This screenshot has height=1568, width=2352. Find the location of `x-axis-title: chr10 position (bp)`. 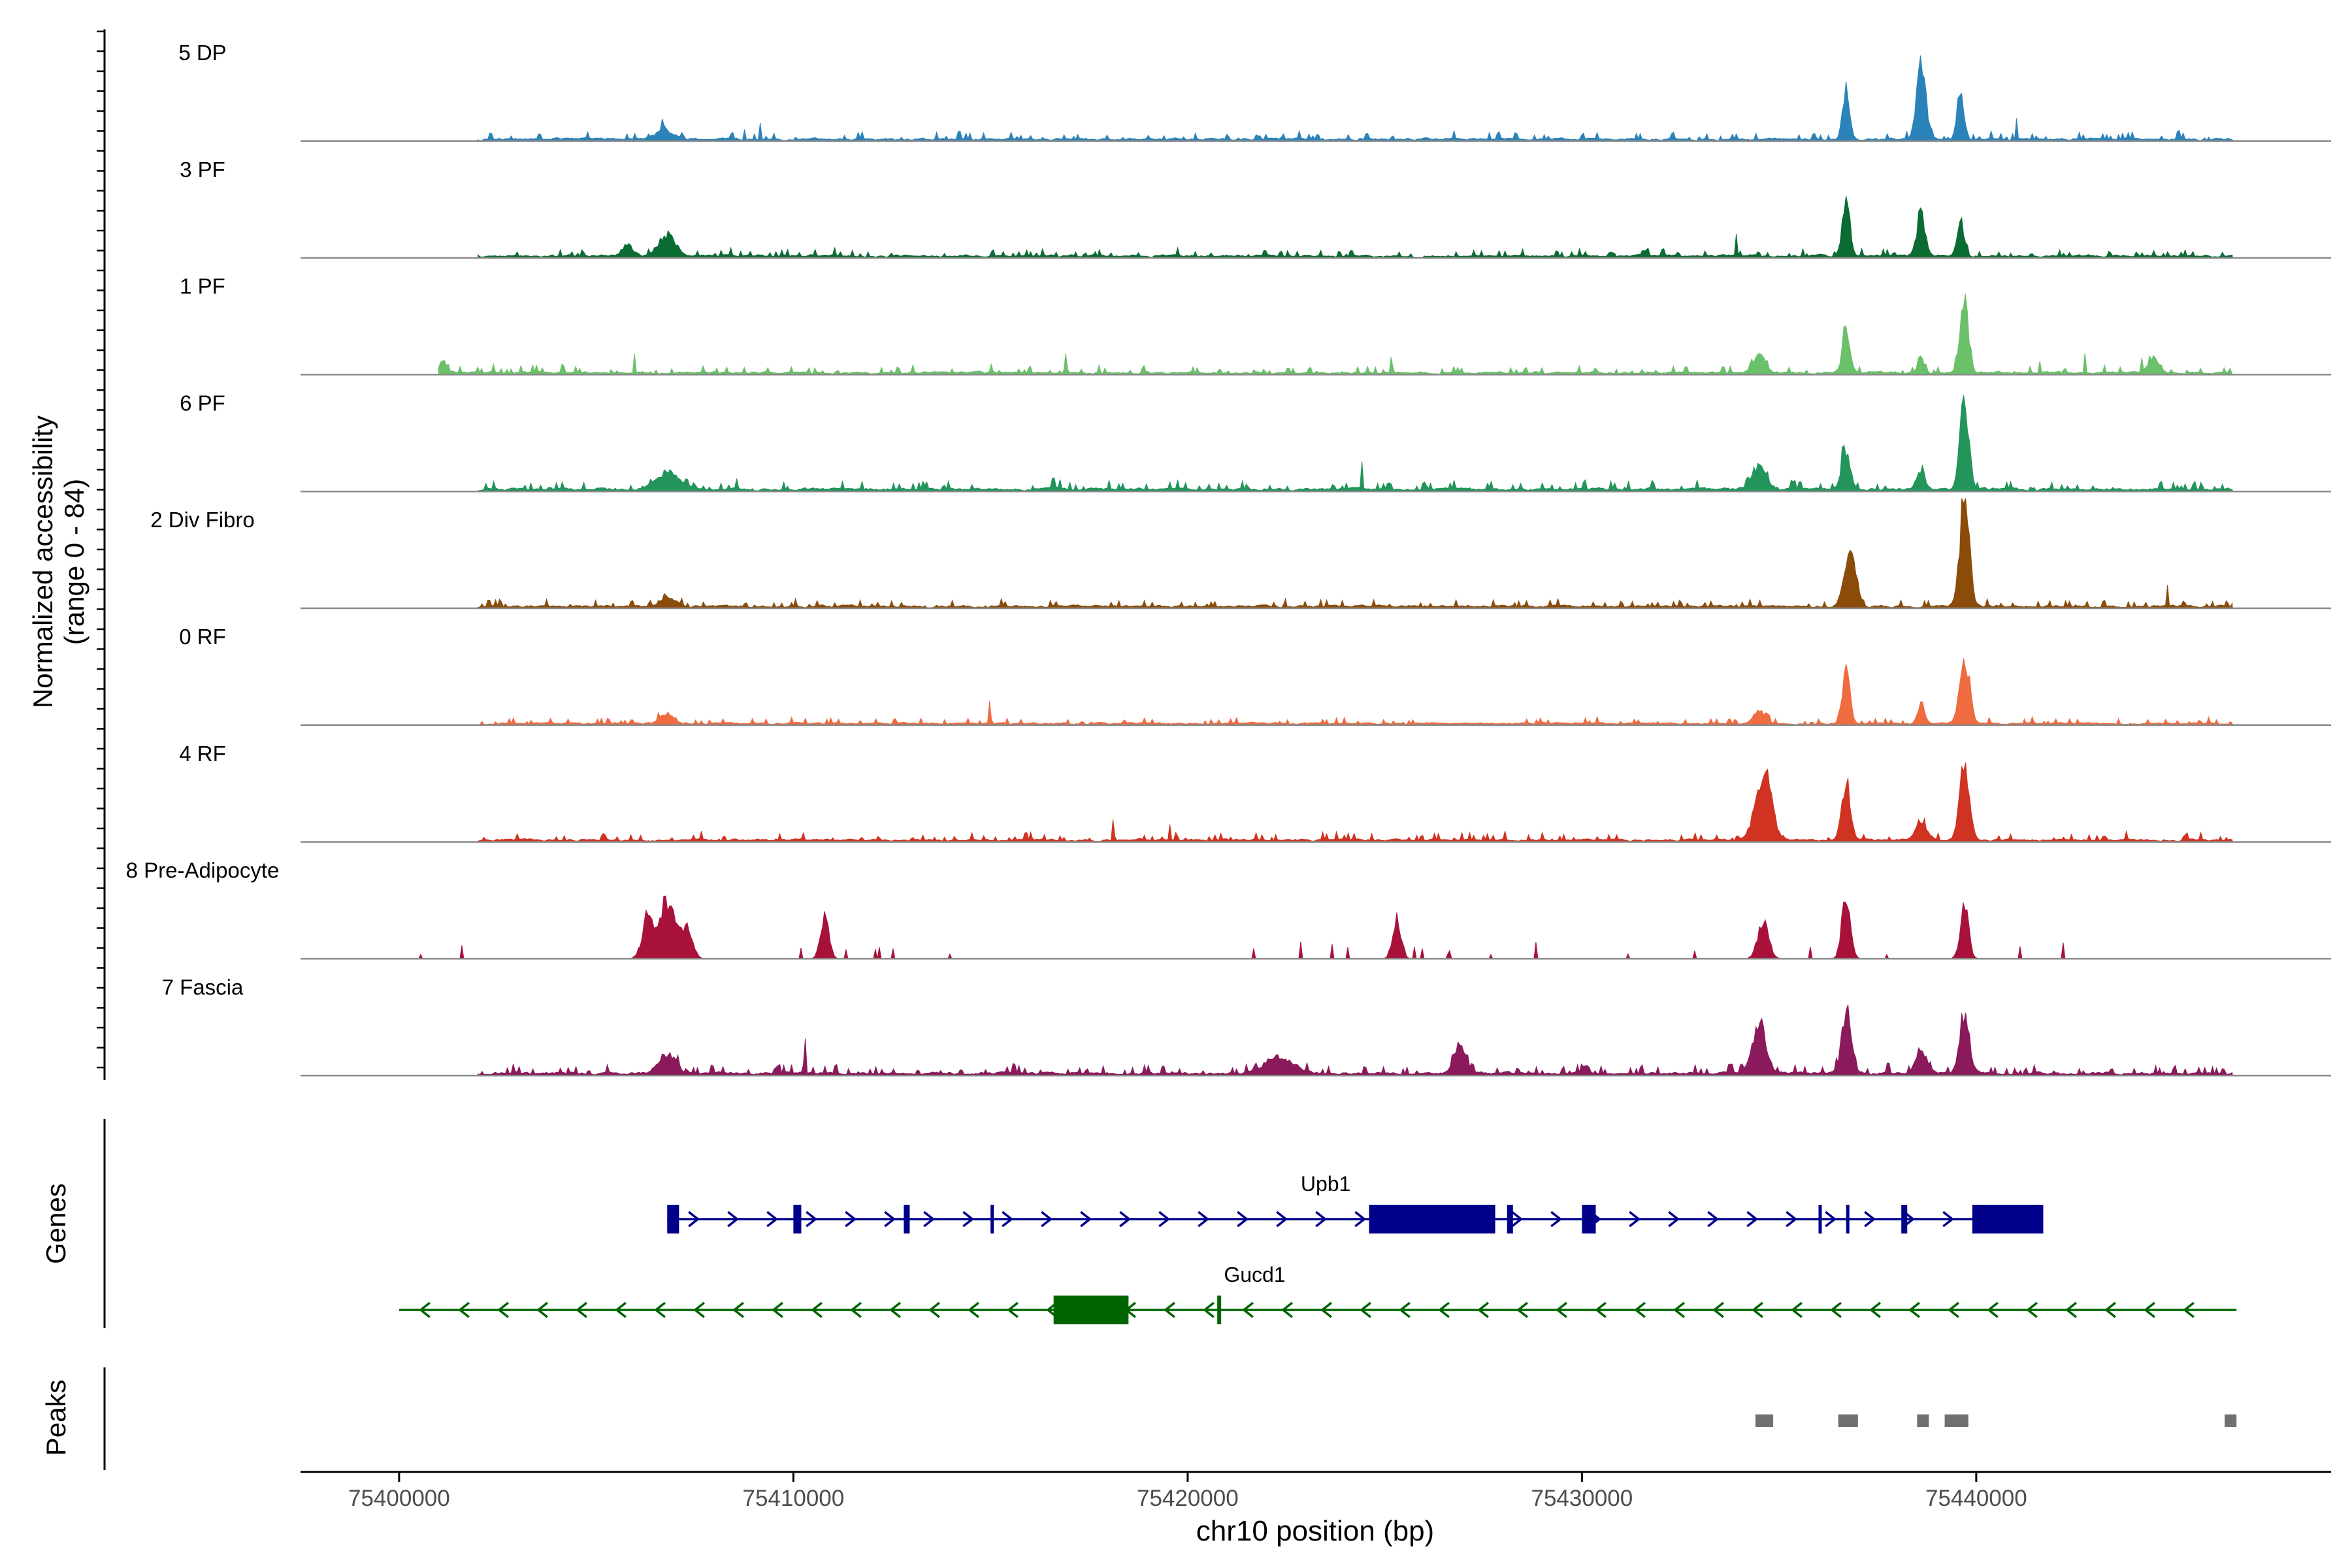

x-axis-title: chr10 position (bp) is located at coordinates (1315, 1531).